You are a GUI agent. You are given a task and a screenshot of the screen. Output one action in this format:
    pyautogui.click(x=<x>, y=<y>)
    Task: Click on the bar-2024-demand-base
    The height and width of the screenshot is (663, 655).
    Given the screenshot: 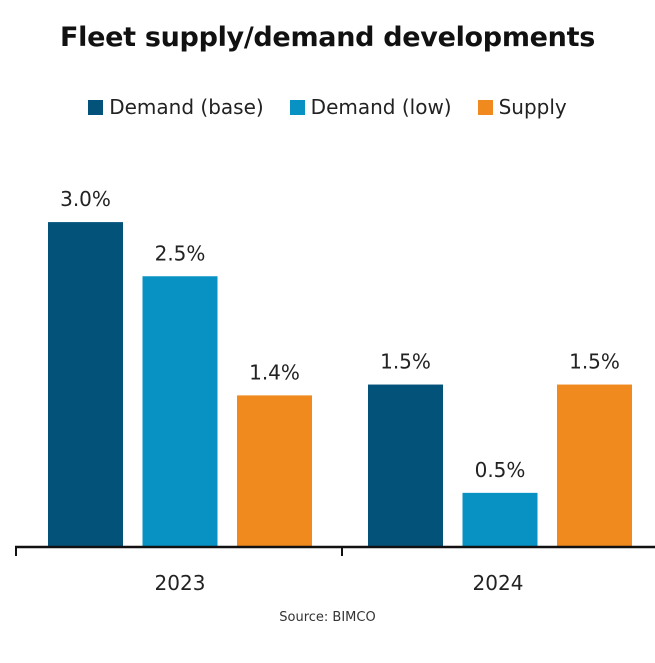 What is the action you would take?
    pyautogui.click(x=405, y=465)
    